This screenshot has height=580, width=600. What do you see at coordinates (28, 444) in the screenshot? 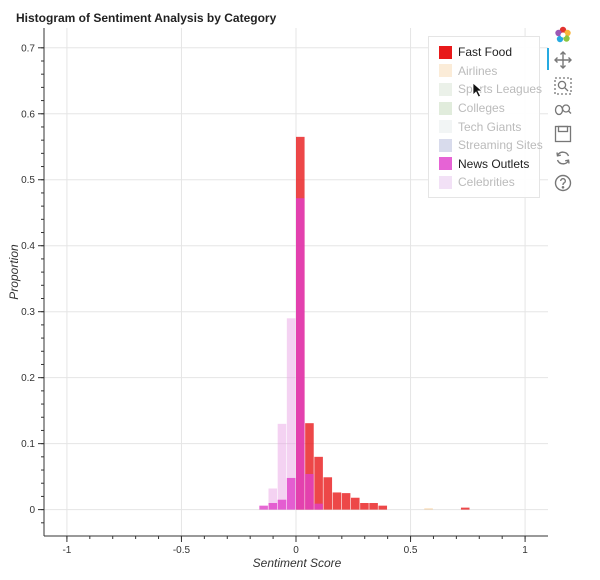
I see `y-tick-label: 0.1` at bounding box center [28, 444].